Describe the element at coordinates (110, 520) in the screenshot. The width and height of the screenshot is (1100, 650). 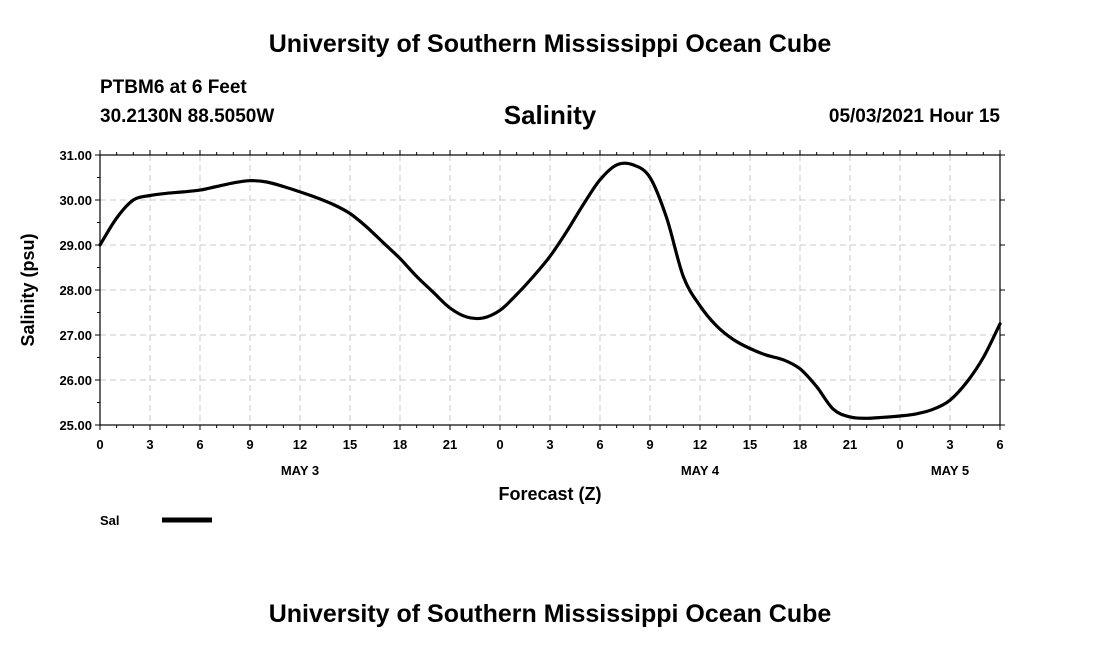
I see `legend-label: Sal` at that location.